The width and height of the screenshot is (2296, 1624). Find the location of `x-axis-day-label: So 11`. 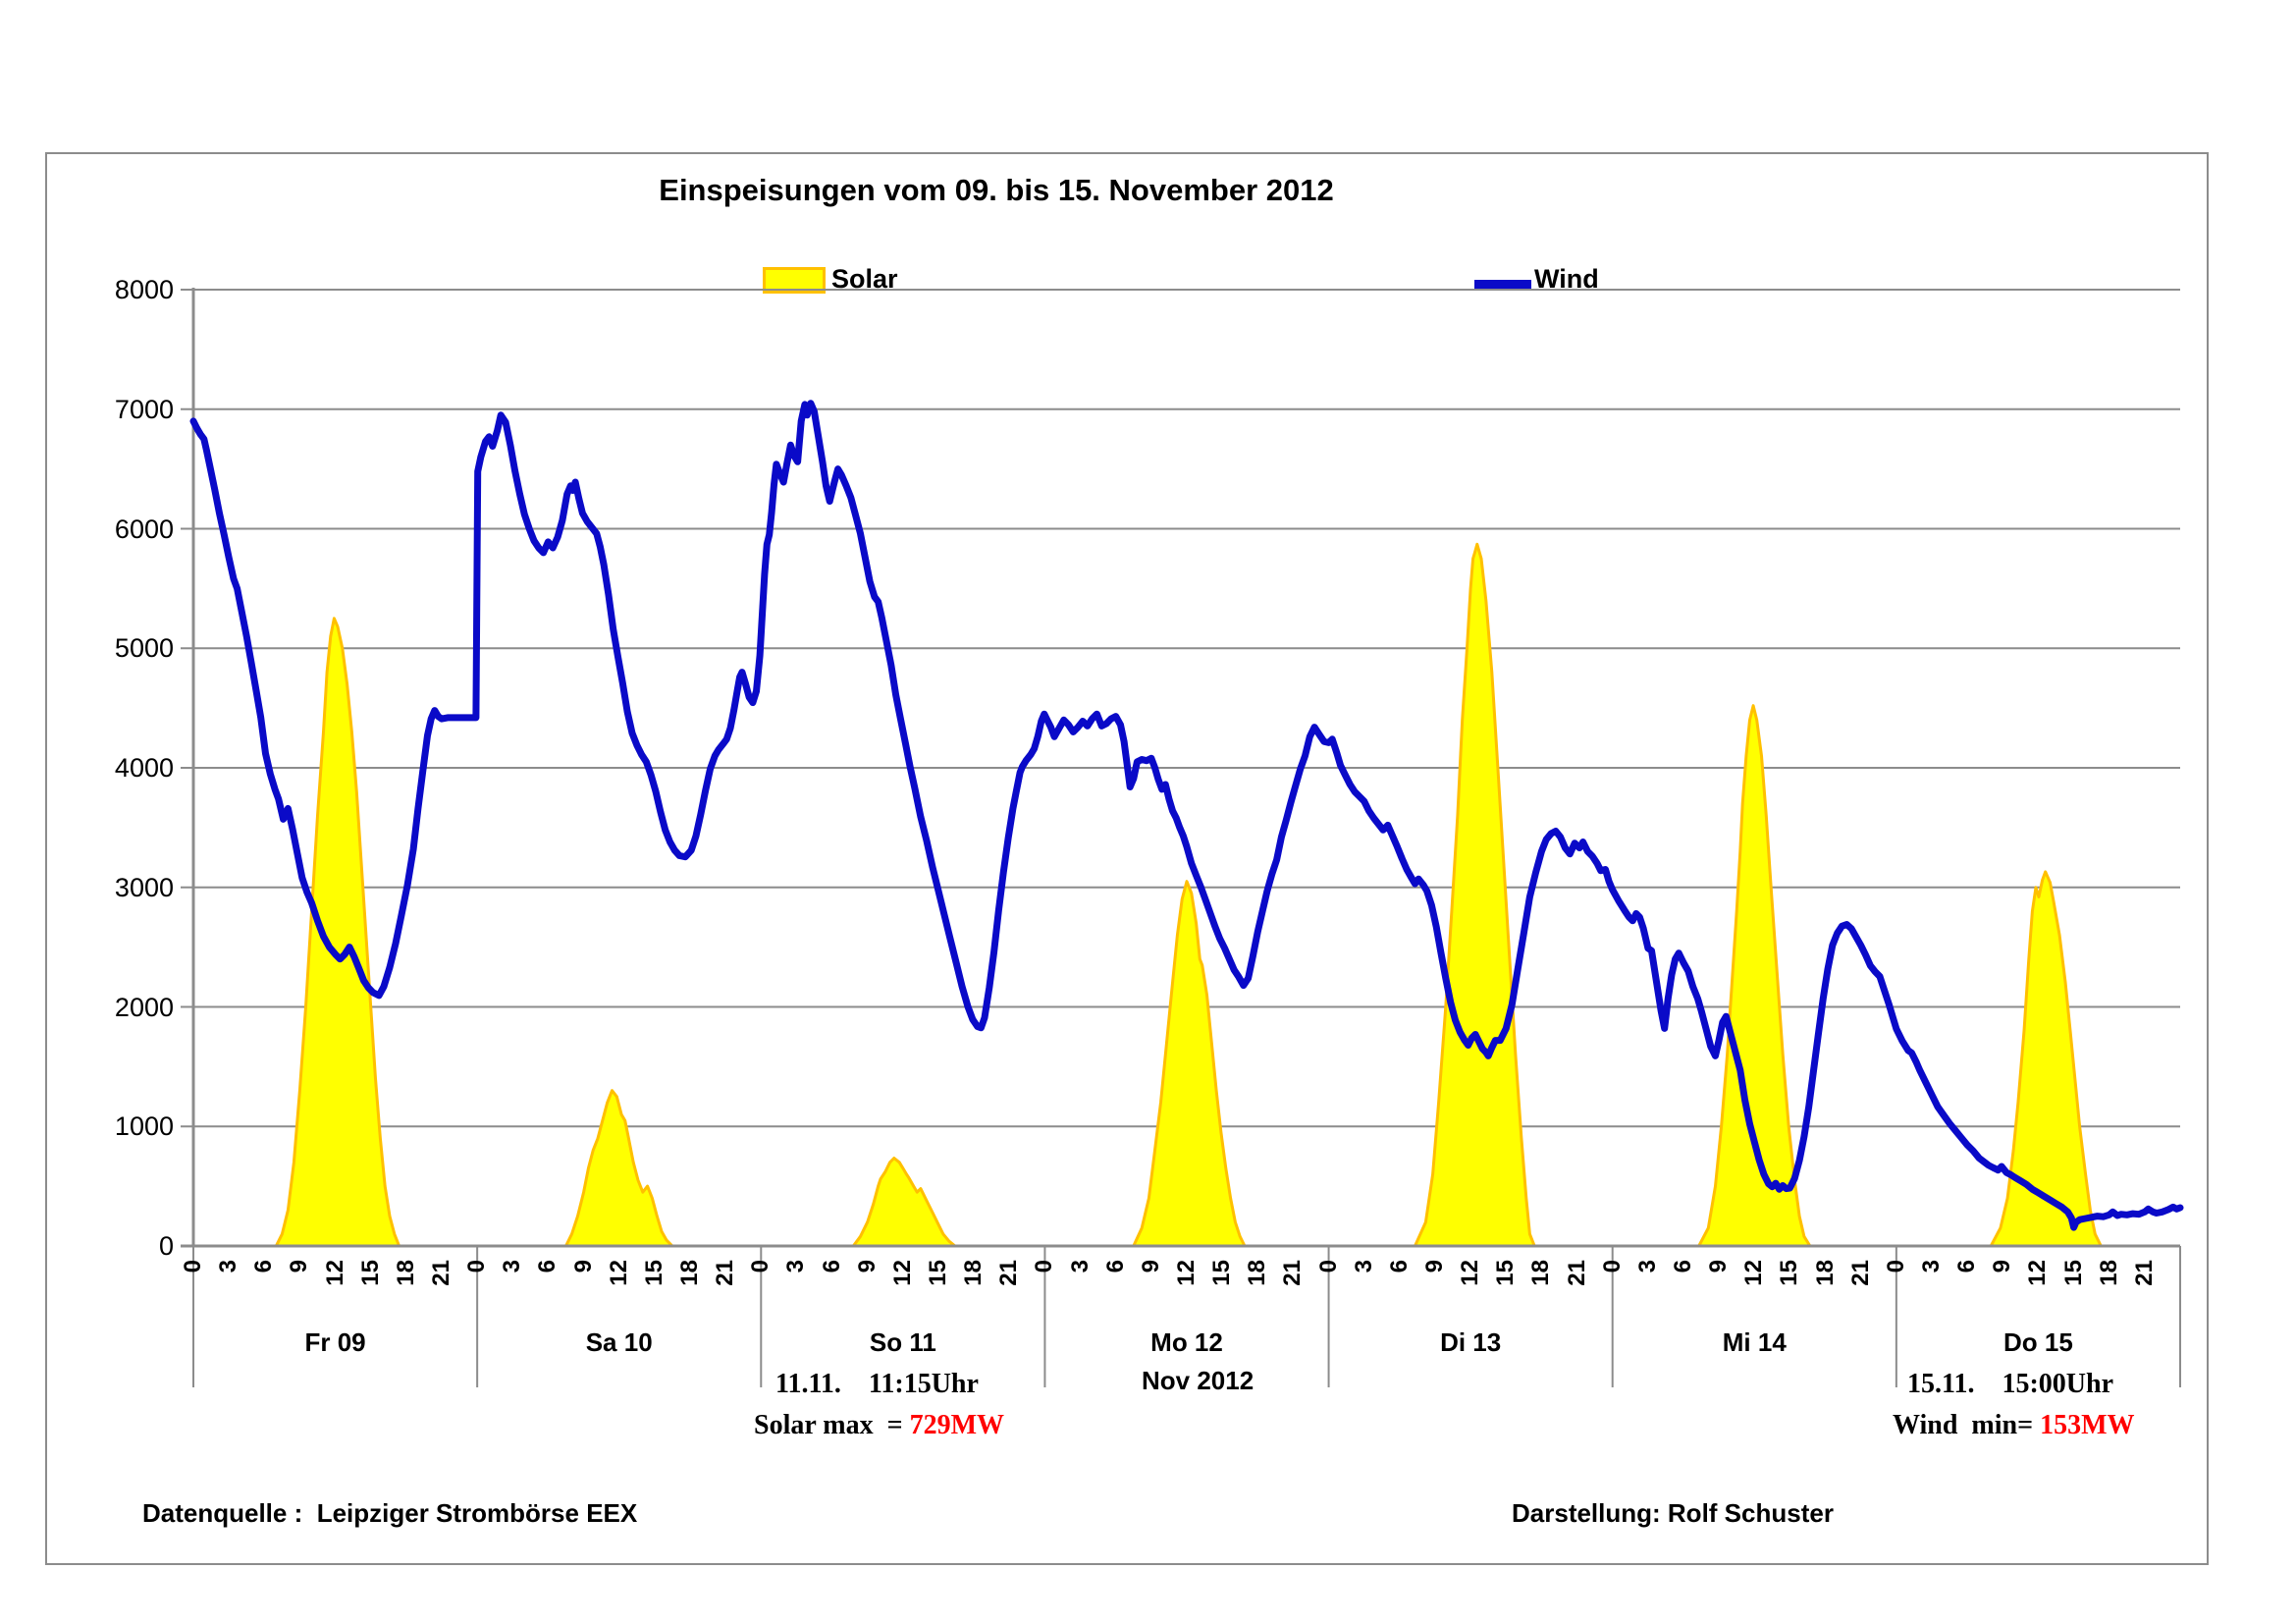

x-axis-day-label: So 11 is located at coordinates (902, 1342).